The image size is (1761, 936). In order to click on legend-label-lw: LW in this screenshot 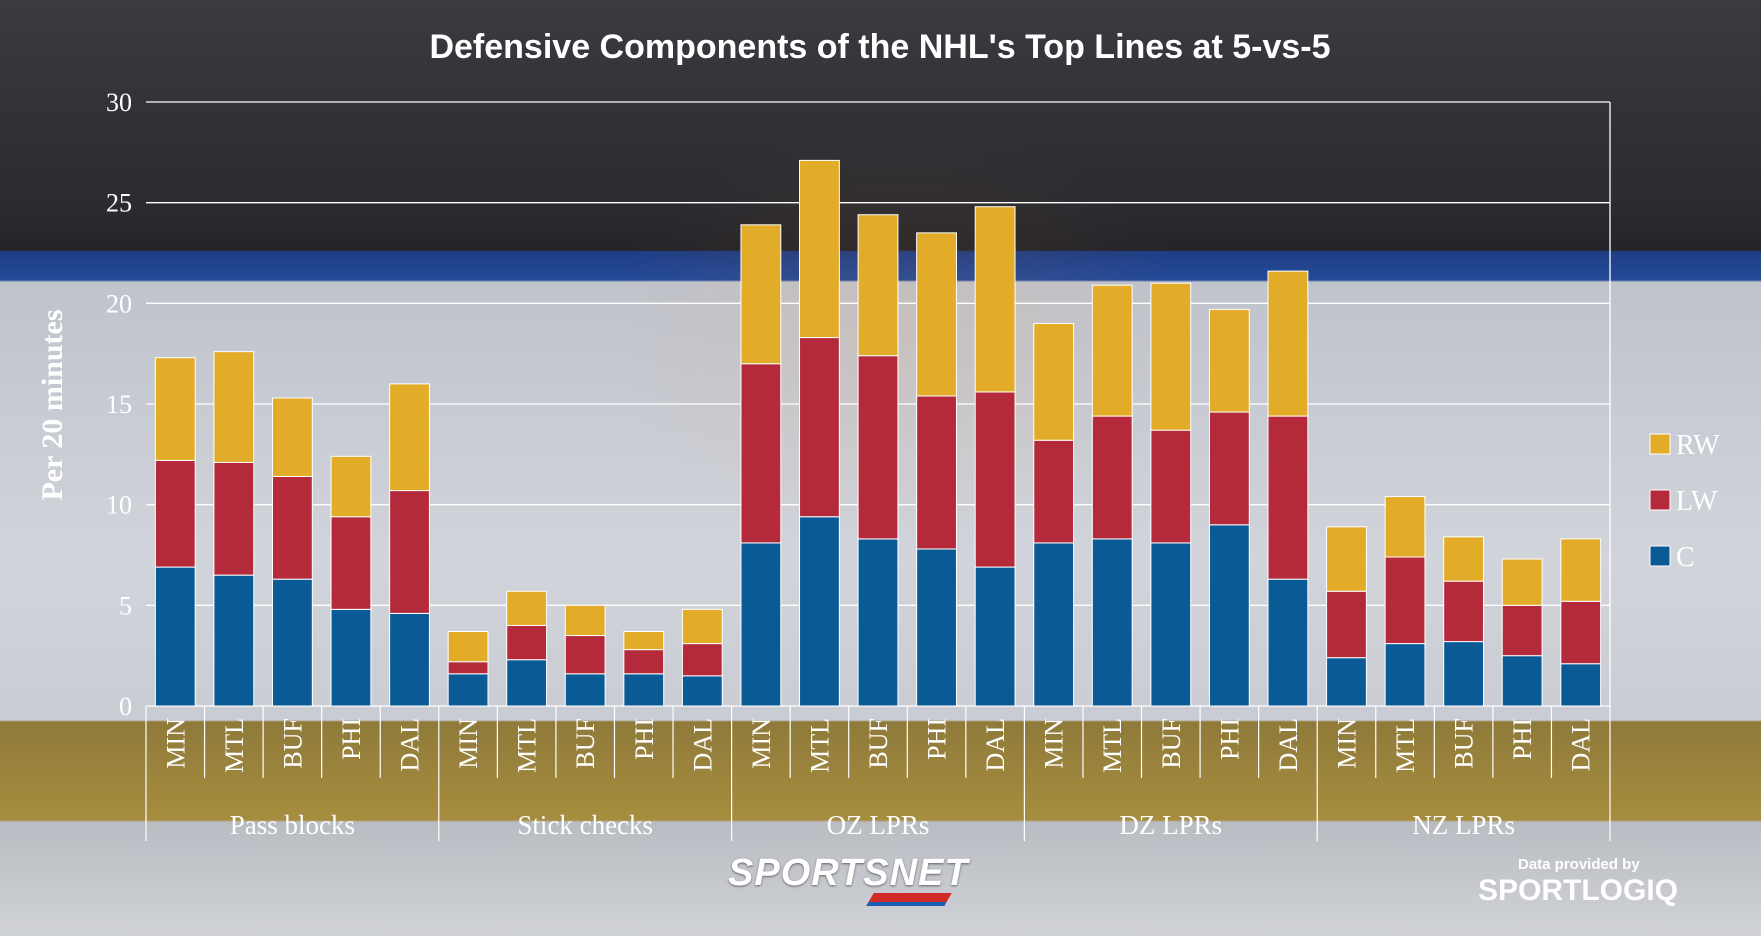, I will do `click(1697, 501)`.